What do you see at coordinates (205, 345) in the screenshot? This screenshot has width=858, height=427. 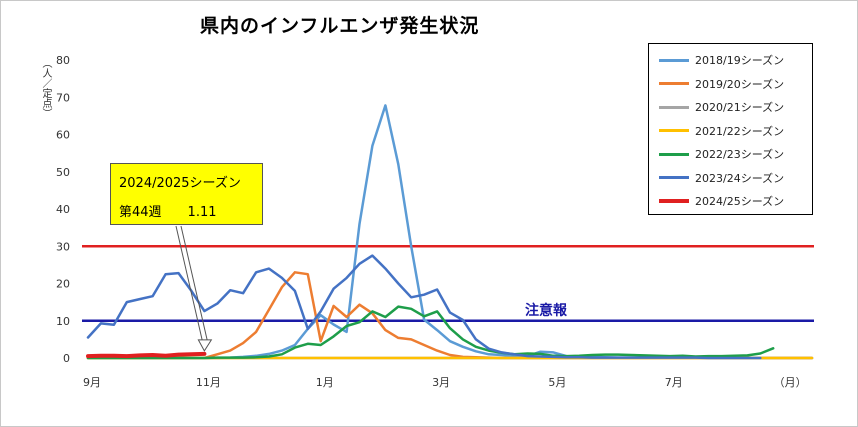 I see `annotation-arrow-head` at bounding box center [205, 345].